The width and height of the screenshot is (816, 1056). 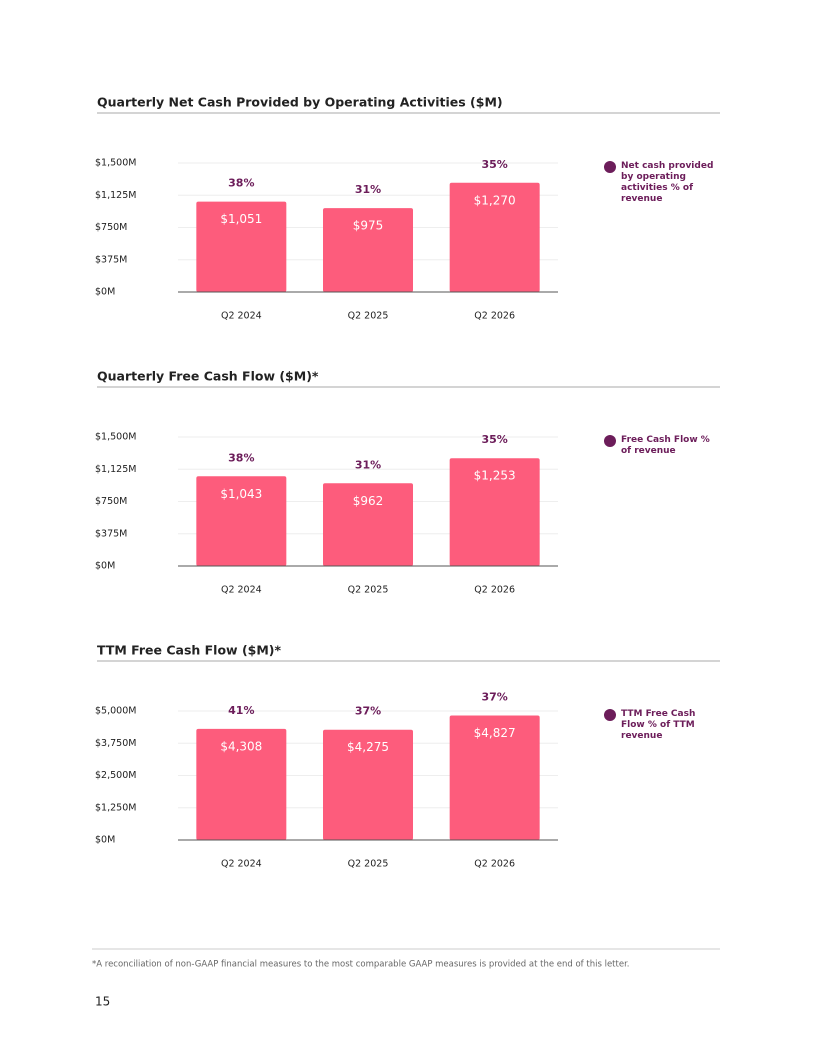 I want to click on value-label: $4,827, so click(x=495, y=733).